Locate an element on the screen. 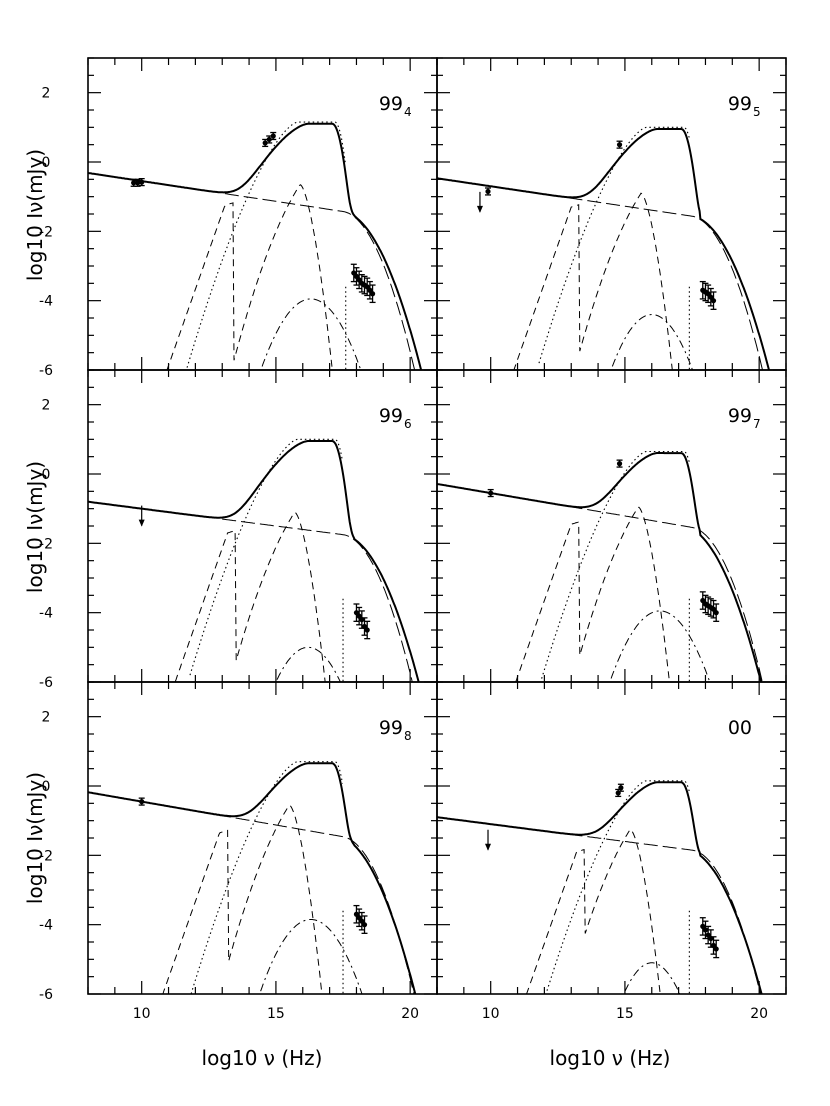  y-axis-title-row2: log10 Iν(mJy) is located at coordinates (35, 527).